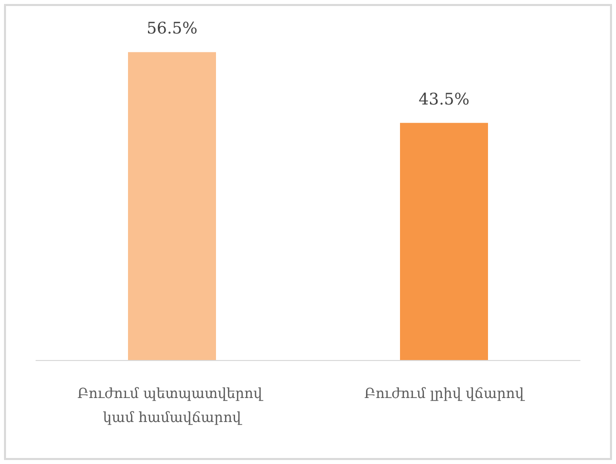  I want to click on x-tick-label: Բուժում պետպատվերով կամ համավճարով, so click(172, 406).